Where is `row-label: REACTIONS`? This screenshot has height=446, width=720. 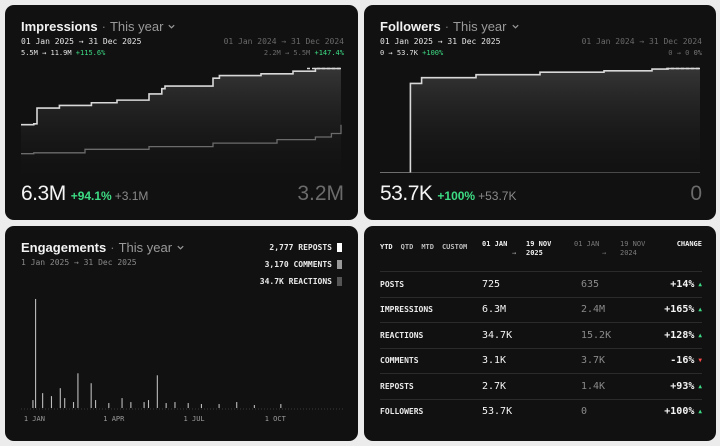
row-label: REACTIONS is located at coordinates (402, 335).